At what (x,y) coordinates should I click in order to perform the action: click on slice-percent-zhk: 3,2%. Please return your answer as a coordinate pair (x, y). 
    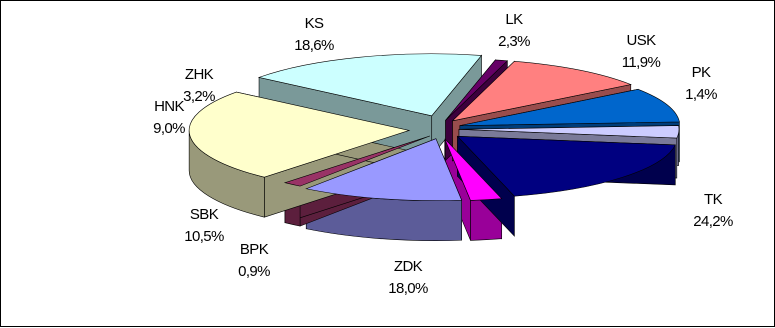
    Looking at the image, I should click on (199, 96).